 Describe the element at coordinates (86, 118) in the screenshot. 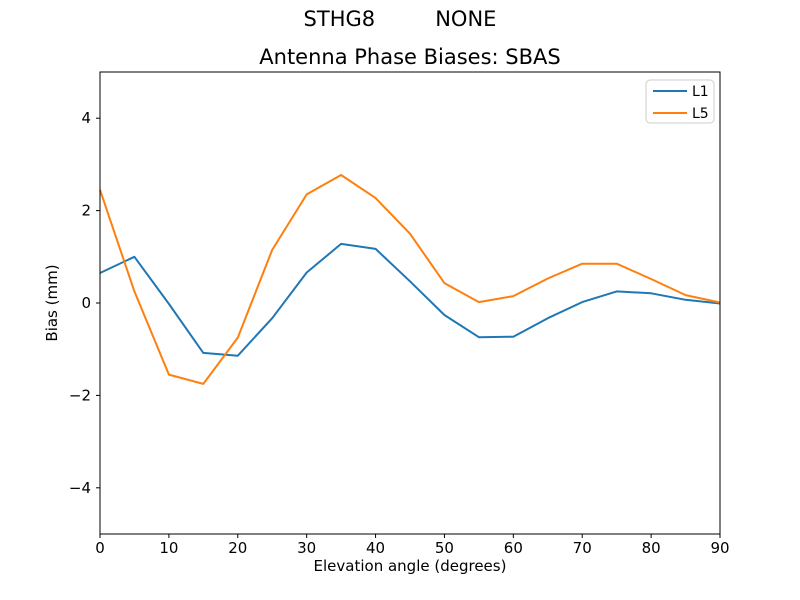

I see `y-tick-label: 4` at that location.